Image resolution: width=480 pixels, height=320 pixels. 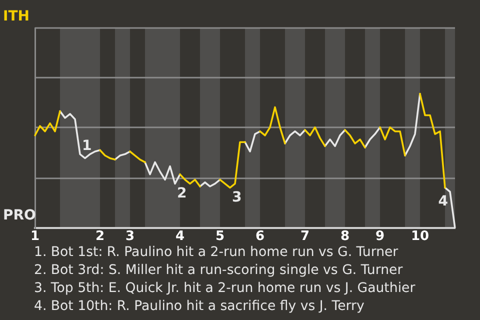 What do you see at coordinates (130, 236) in the screenshot?
I see `x-tick-label: 3` at bounding box center [130, 236].